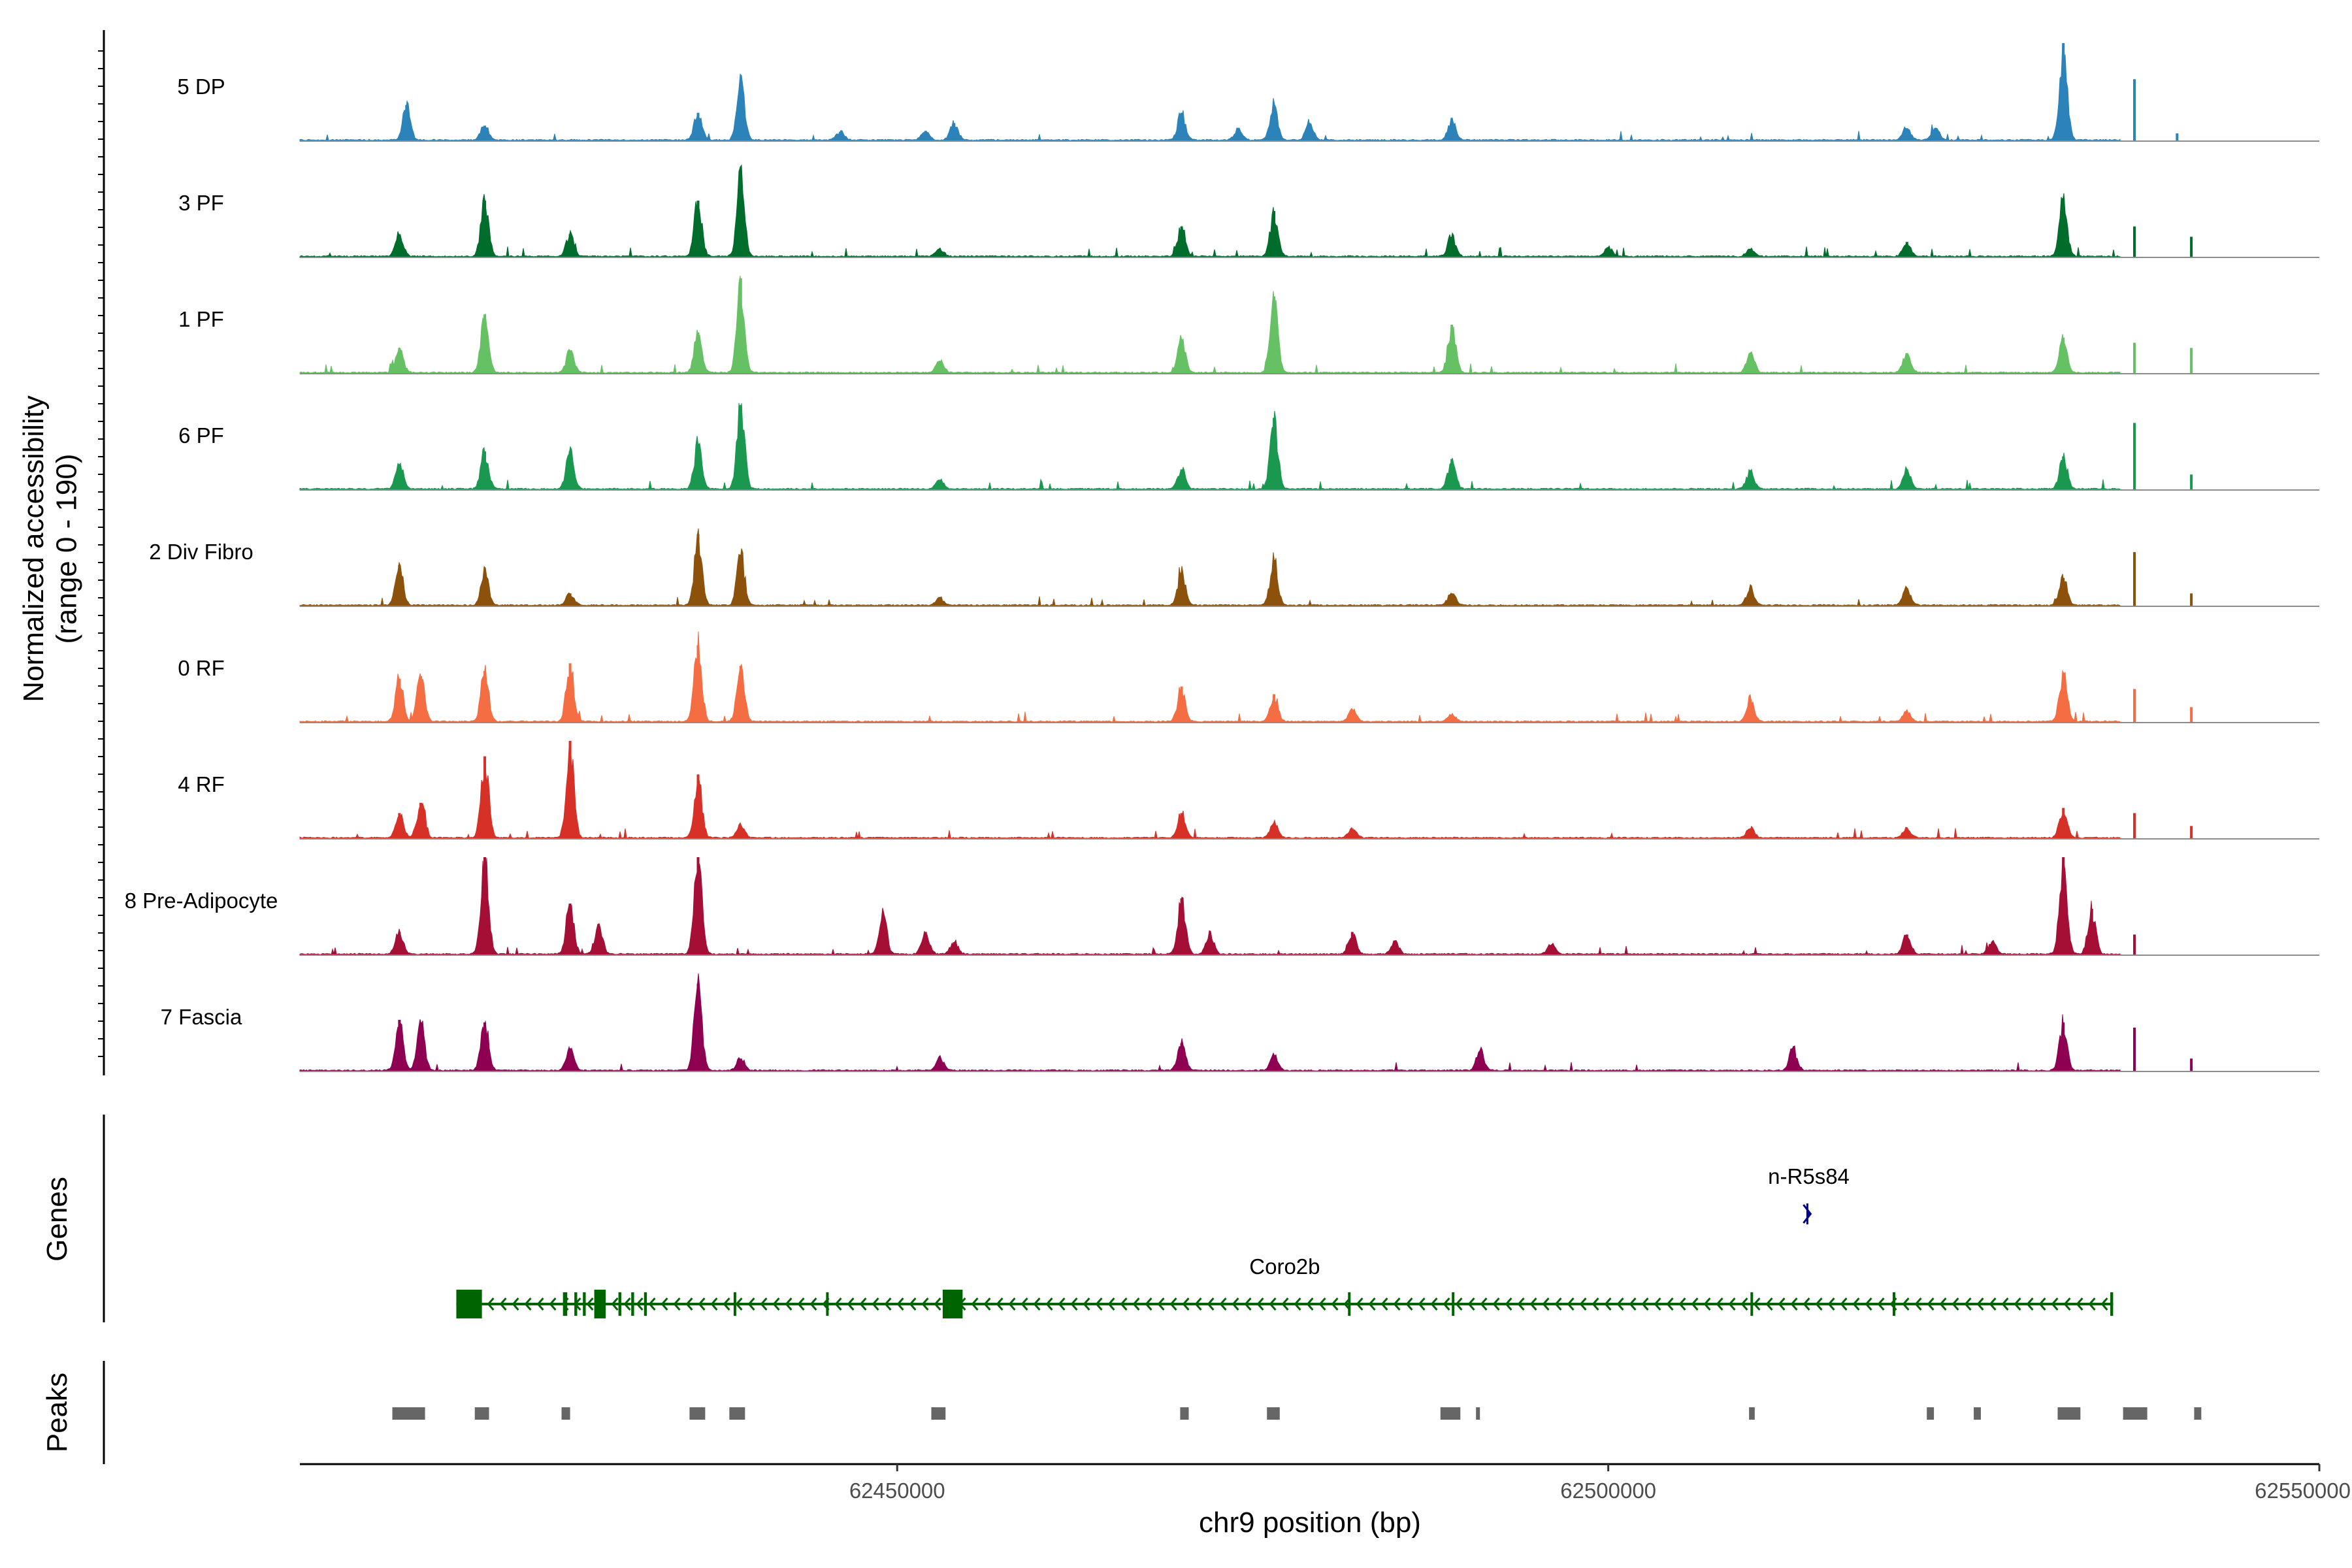 The image size is (2352, 1568). What do you see at coordinates (201, 203) in the screenshot?
I see `track-label: 3 PF` at bounding box center [201, 203].